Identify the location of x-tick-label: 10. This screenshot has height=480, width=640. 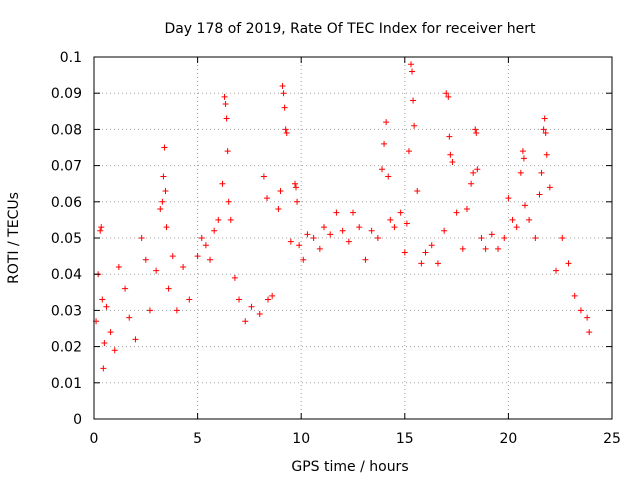
(301, 439).